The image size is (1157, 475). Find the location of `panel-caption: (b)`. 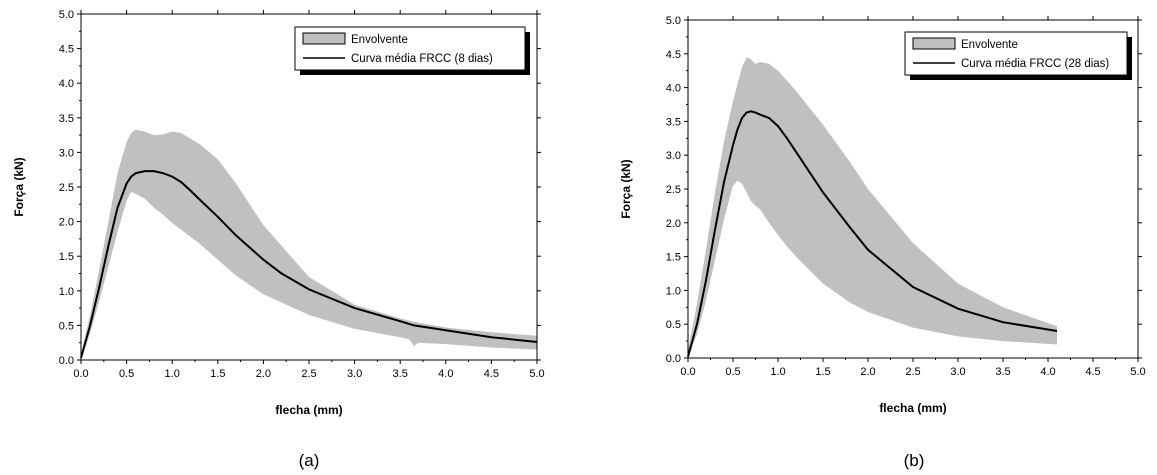

panel-caption: (b) is located at coordinates (914, 460).